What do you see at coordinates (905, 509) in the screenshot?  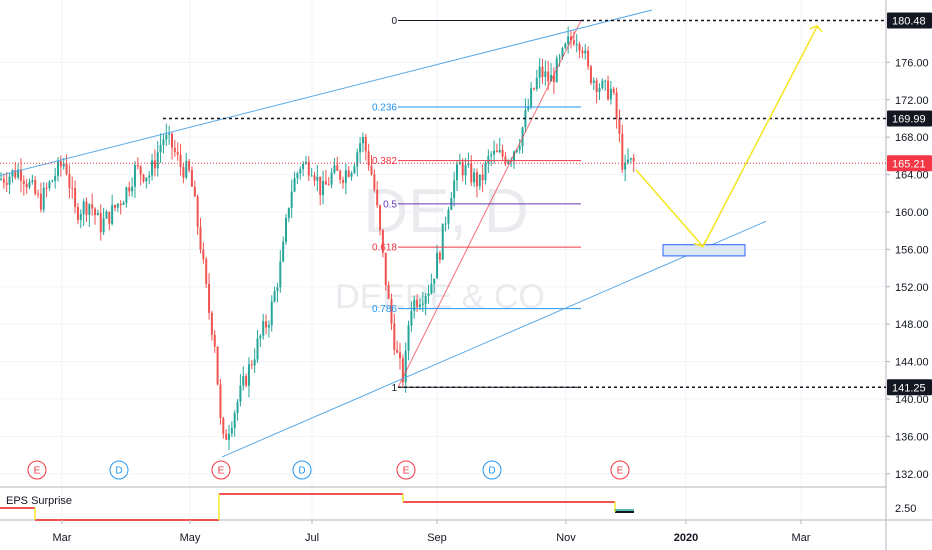 I see `eps-axis-tick: 2.50` at bounding box center [905, 509].